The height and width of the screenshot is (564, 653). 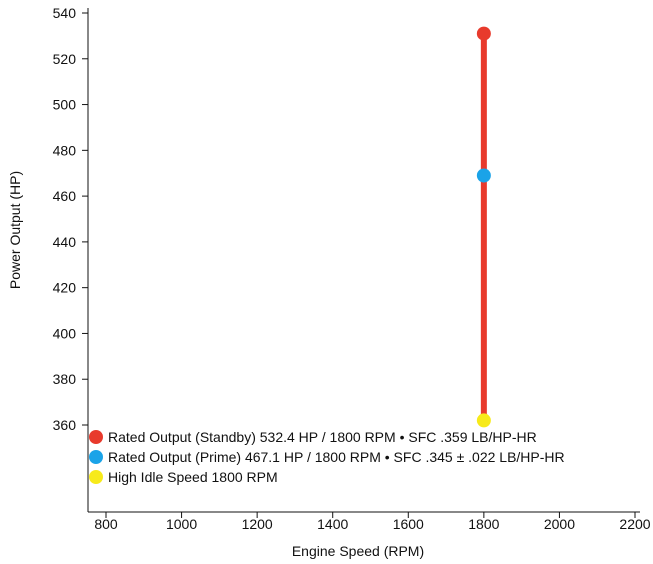 What do you see at coordinates (65, 288) in the screenshot?
I see `y-tick-label: 420` at bounding box center [65, 288].